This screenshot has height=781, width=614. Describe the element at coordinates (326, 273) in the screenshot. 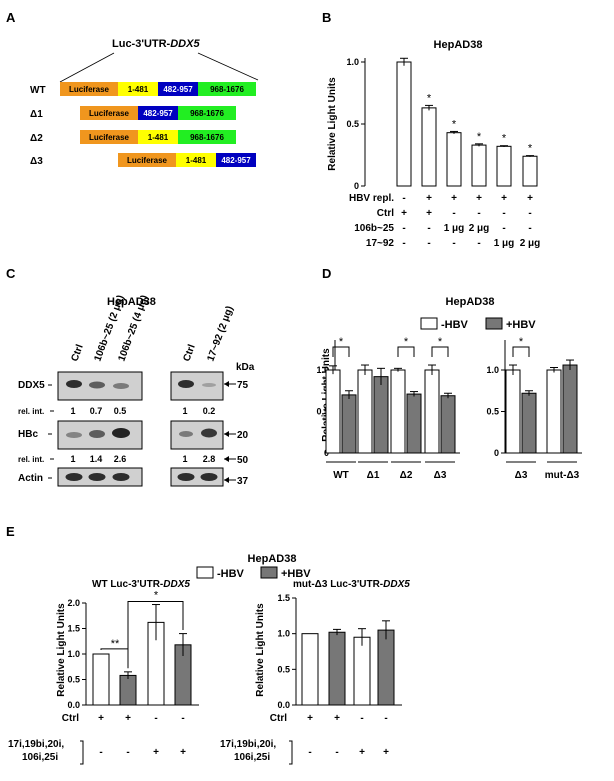

I see `panel-letter-d: D` at that location.